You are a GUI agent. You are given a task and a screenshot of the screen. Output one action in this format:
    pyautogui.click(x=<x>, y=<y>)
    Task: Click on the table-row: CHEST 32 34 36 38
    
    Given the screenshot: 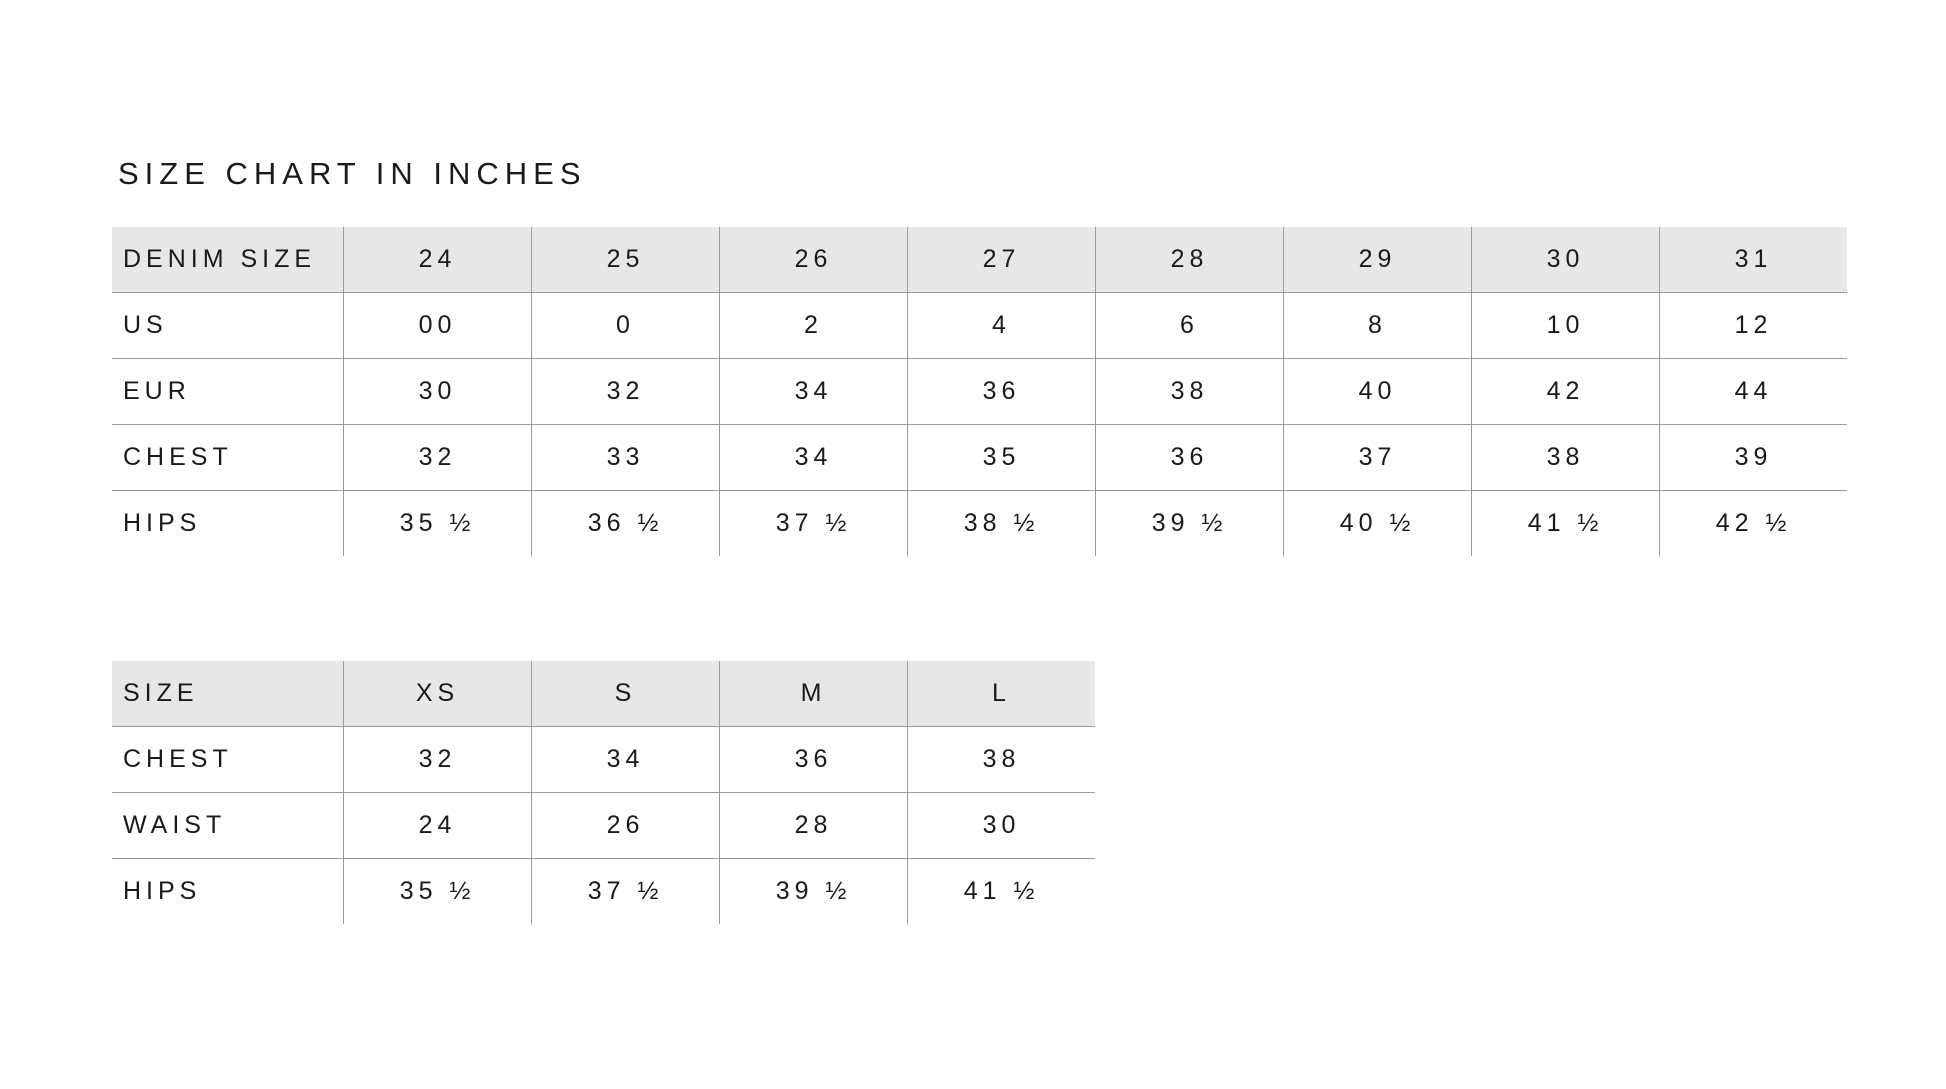 What is the action you would take?
    pyautogui.click(x=603, y=759)
    